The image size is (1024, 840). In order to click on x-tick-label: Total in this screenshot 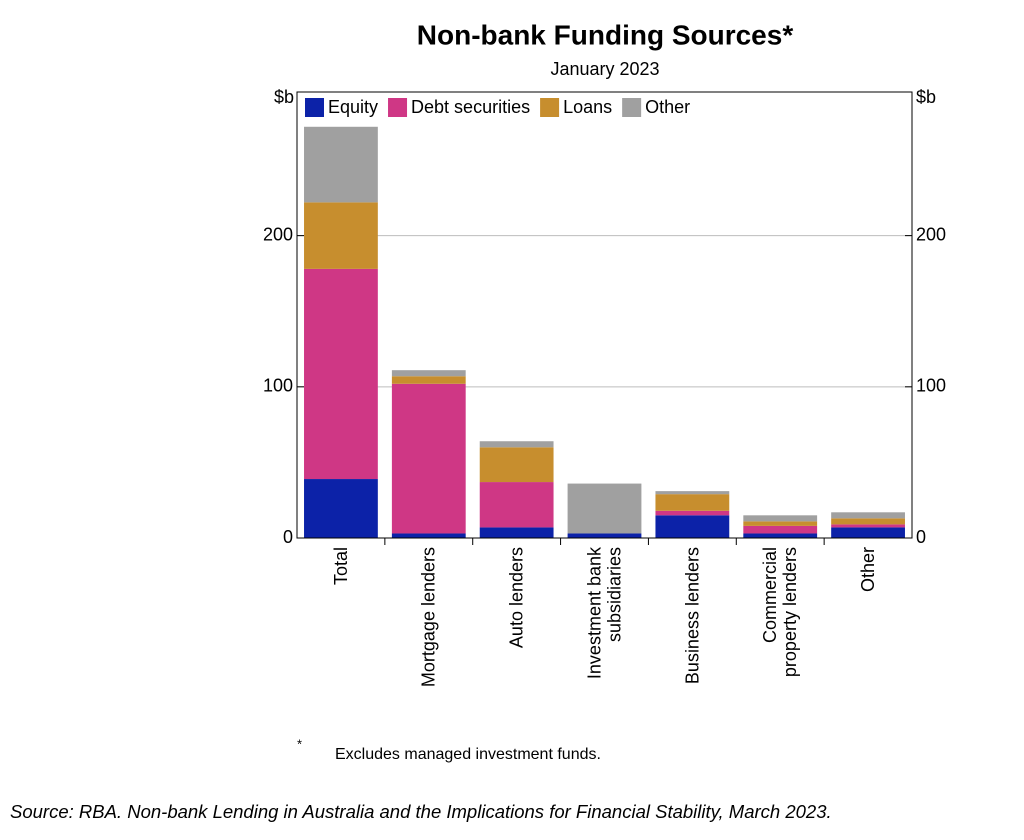, I will do `click(340, 566)`.